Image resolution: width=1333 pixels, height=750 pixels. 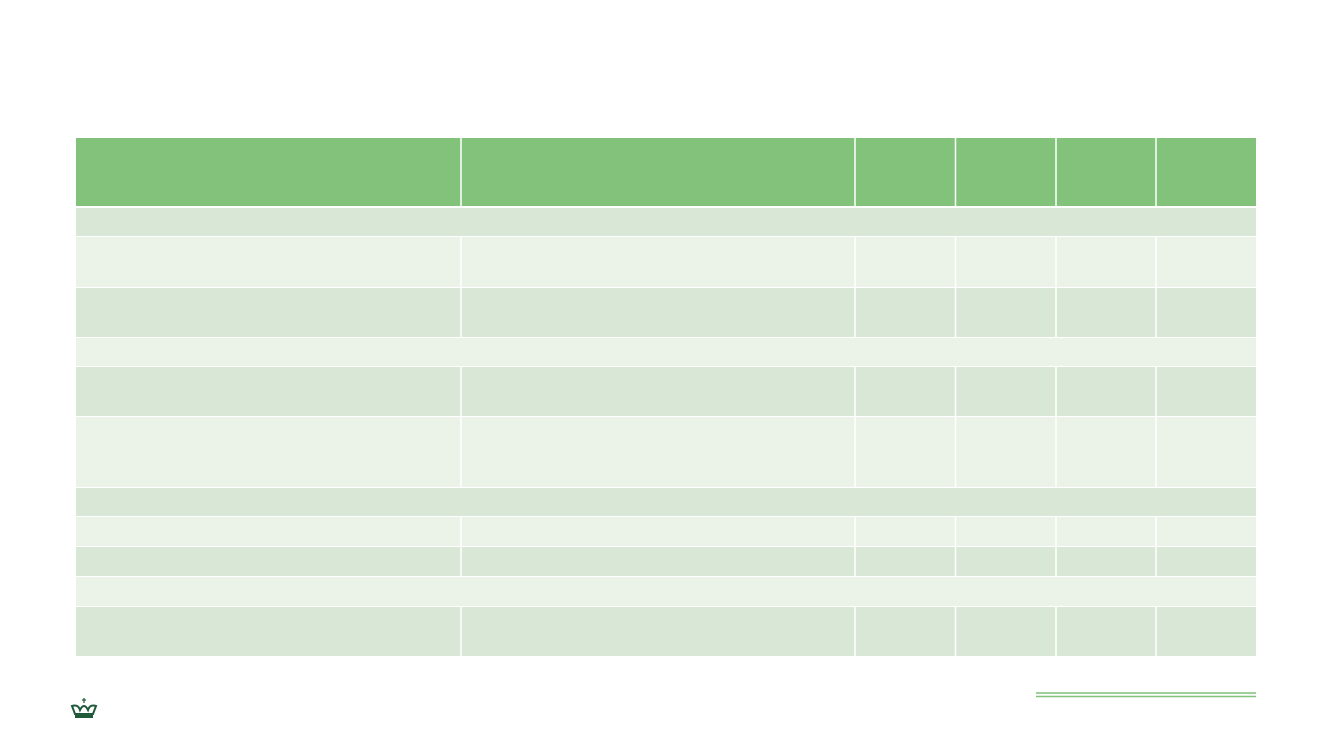 I want to click on header-row, so click(x=666, y=172).